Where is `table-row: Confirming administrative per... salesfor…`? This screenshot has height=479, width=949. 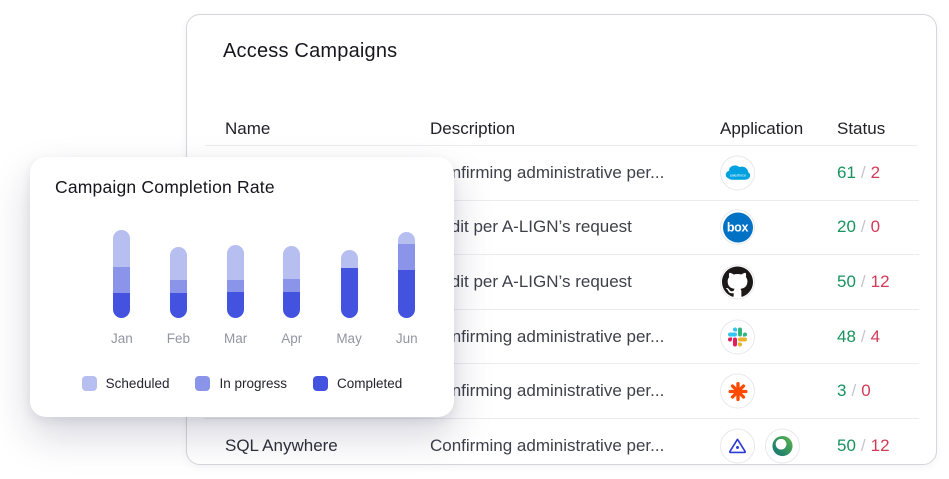
table-row: Confirming administrative per... salesfor… is located at coordinates (561, 173).